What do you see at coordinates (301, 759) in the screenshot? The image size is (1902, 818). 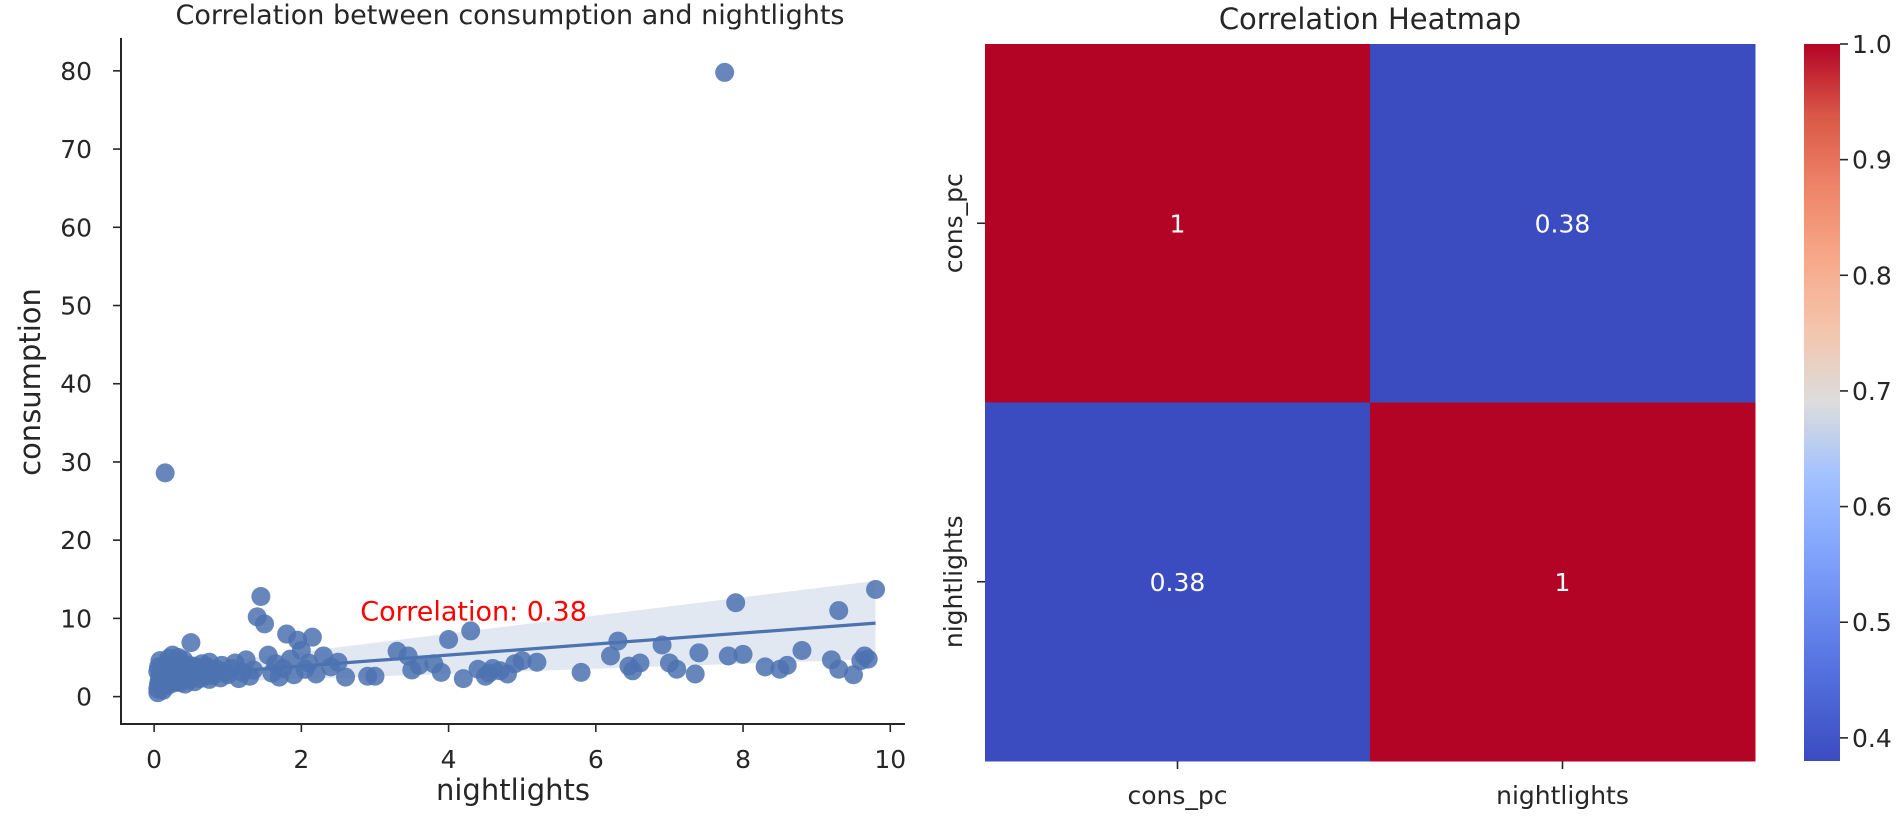 I see `x-tick-label: 2` at bounding box center [301, 759].